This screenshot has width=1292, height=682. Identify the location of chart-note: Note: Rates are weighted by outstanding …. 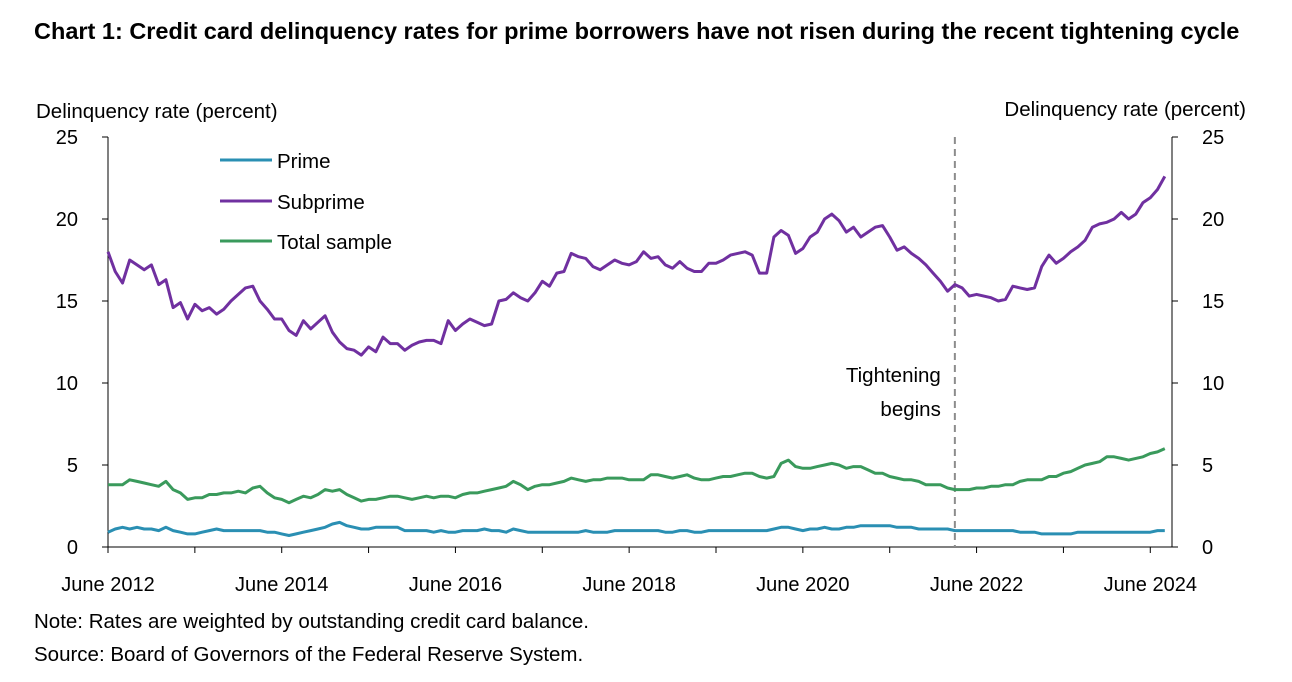
(311, 621).